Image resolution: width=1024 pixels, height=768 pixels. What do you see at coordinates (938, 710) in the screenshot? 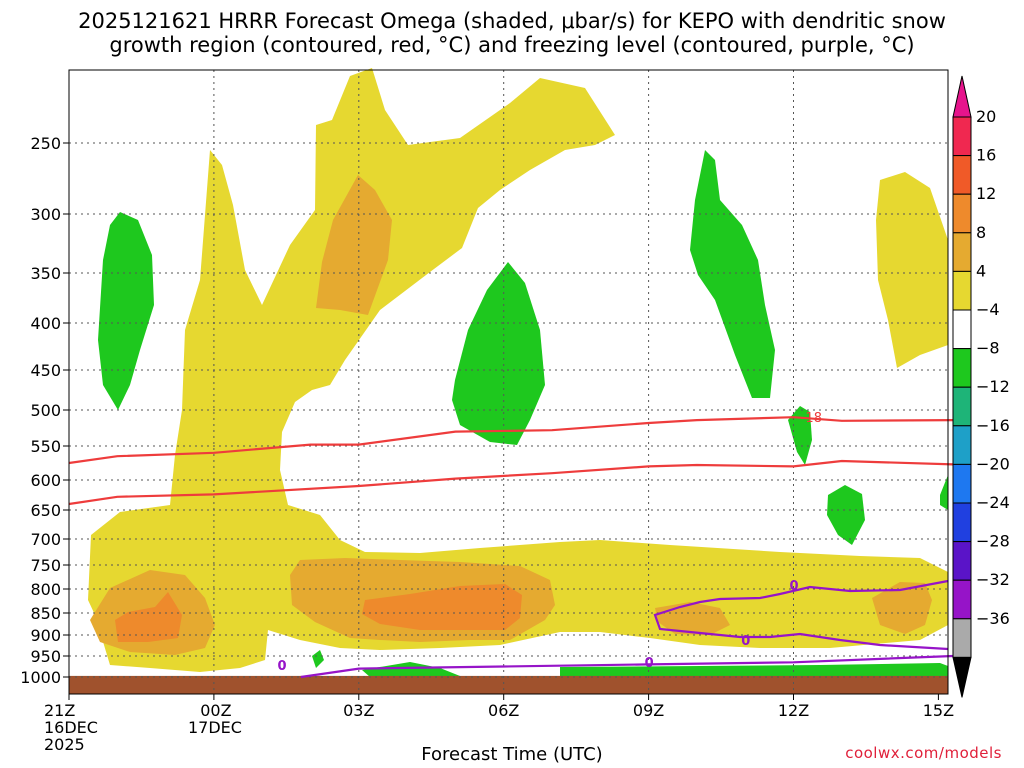
I see `x-tick-label: 15Z` at bounding box center [938, 710].